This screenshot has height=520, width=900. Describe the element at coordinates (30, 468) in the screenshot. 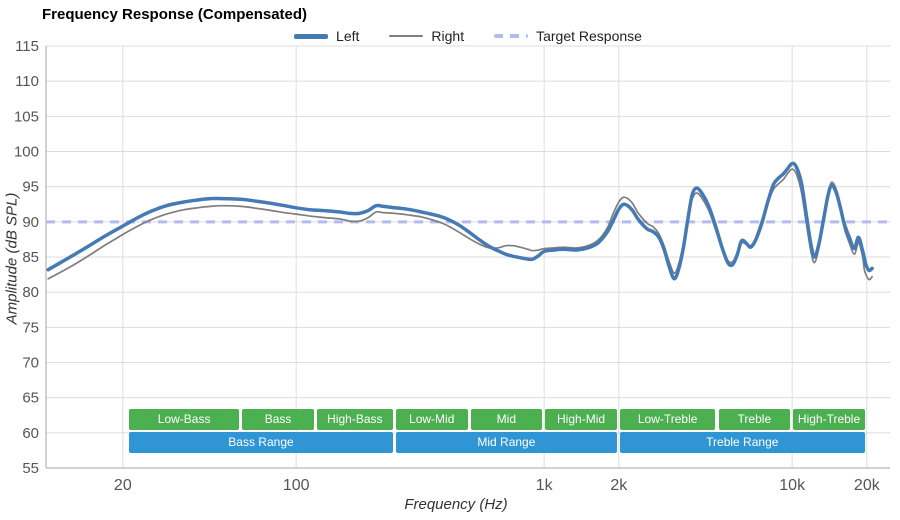

I see `y-tick-label: 55` at that location.